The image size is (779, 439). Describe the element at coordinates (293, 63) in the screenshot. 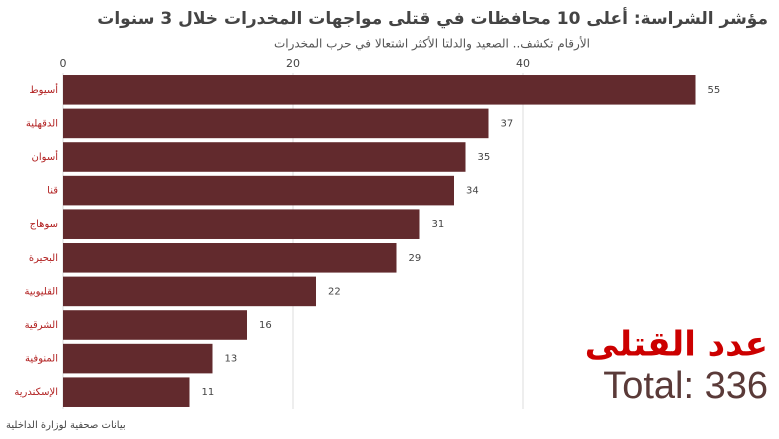

I see `x-tick-label: 20` at that location.